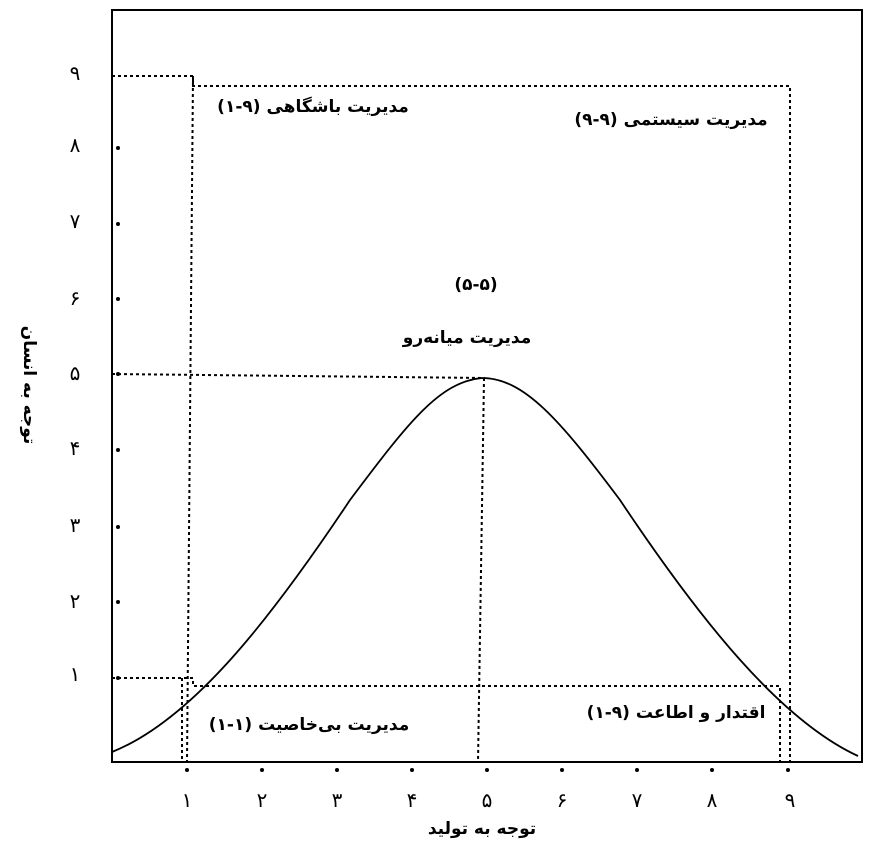  Describe the element at coordinates (187, 800) in the screenshot. I see `x-tick-label: ۱` at that location.